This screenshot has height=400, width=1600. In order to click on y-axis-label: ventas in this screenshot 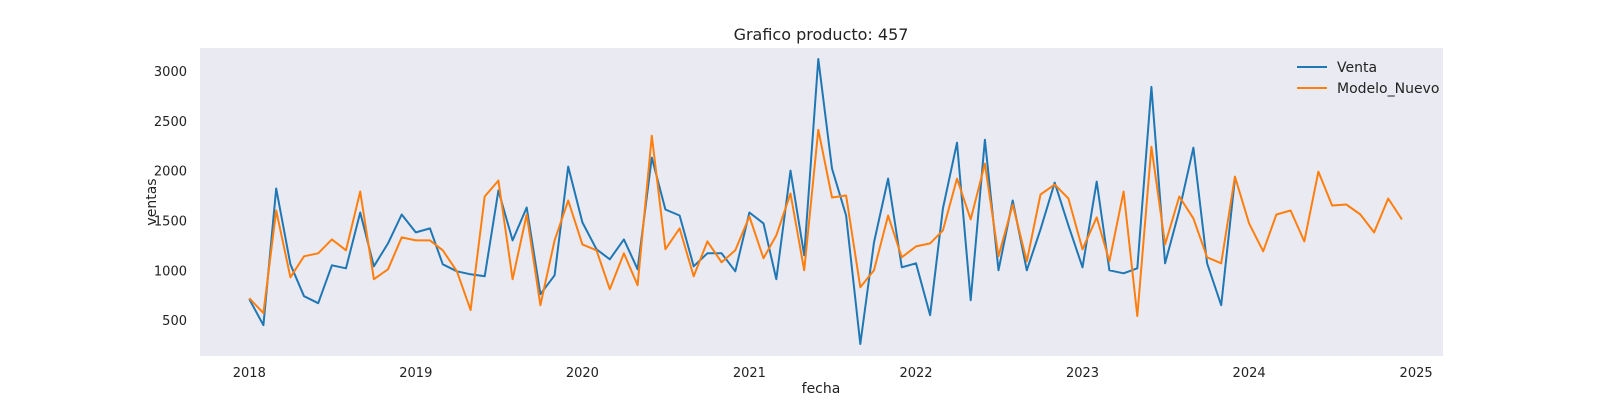, I will do `click(152, 201)`.